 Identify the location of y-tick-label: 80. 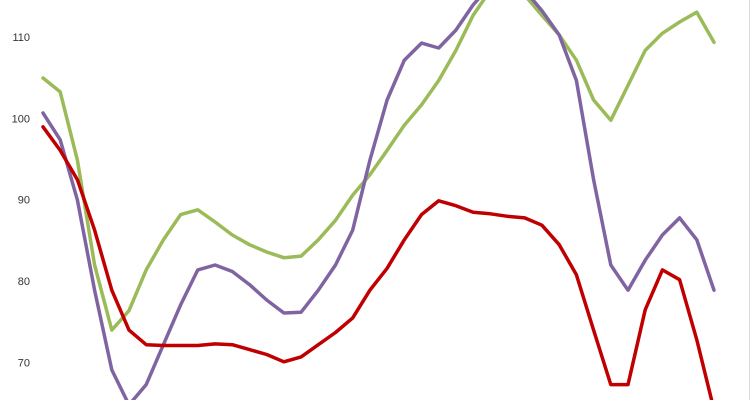
(24, 282).